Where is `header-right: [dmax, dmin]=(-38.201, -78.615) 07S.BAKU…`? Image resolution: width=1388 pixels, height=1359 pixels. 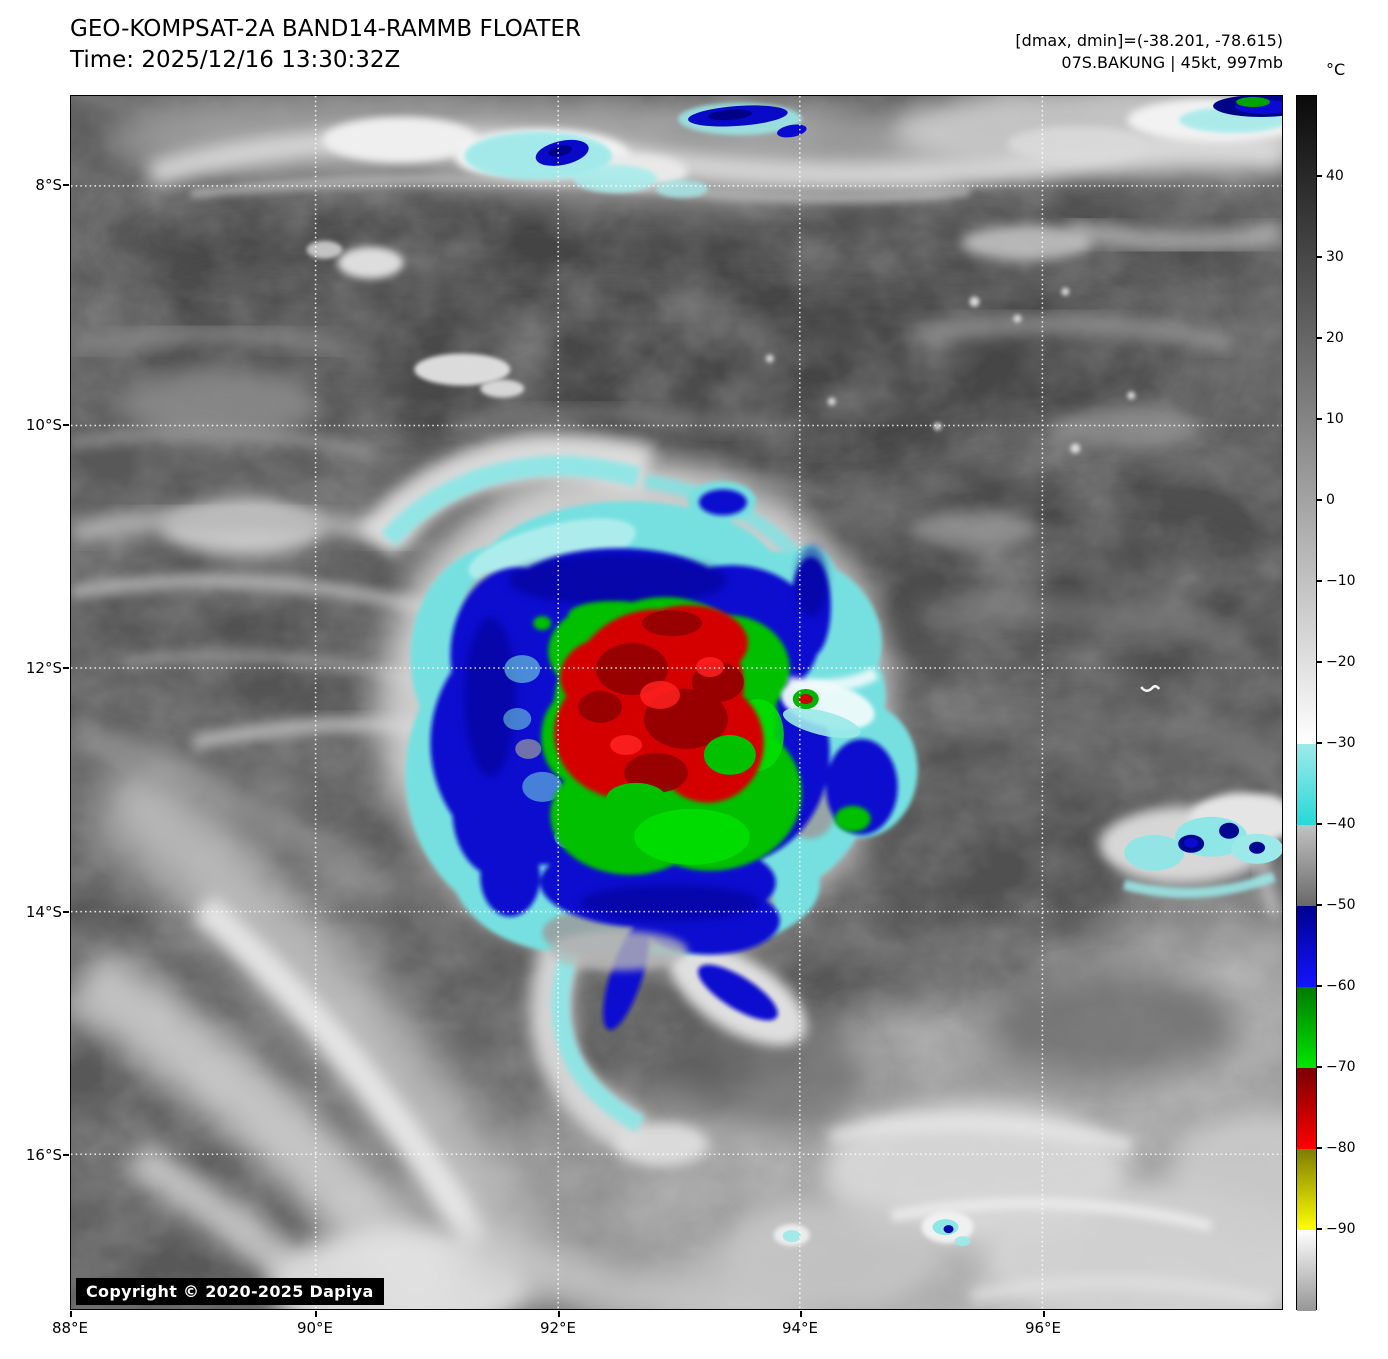
header-right: [dmax, dmin]=(-38.201, -78.615) 07S.BAKU… is located at coordinates (1149, 52).